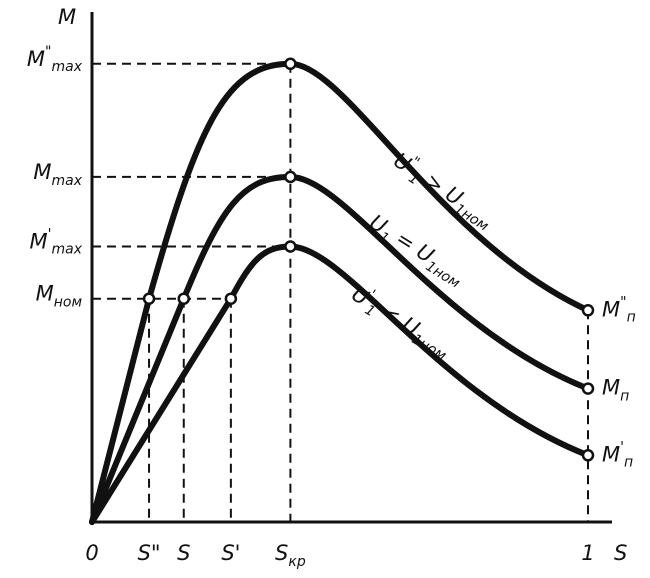 This screenshot has height=578, width=650. I want to click on y-tick-m2max: M"max, so click(55, 59).